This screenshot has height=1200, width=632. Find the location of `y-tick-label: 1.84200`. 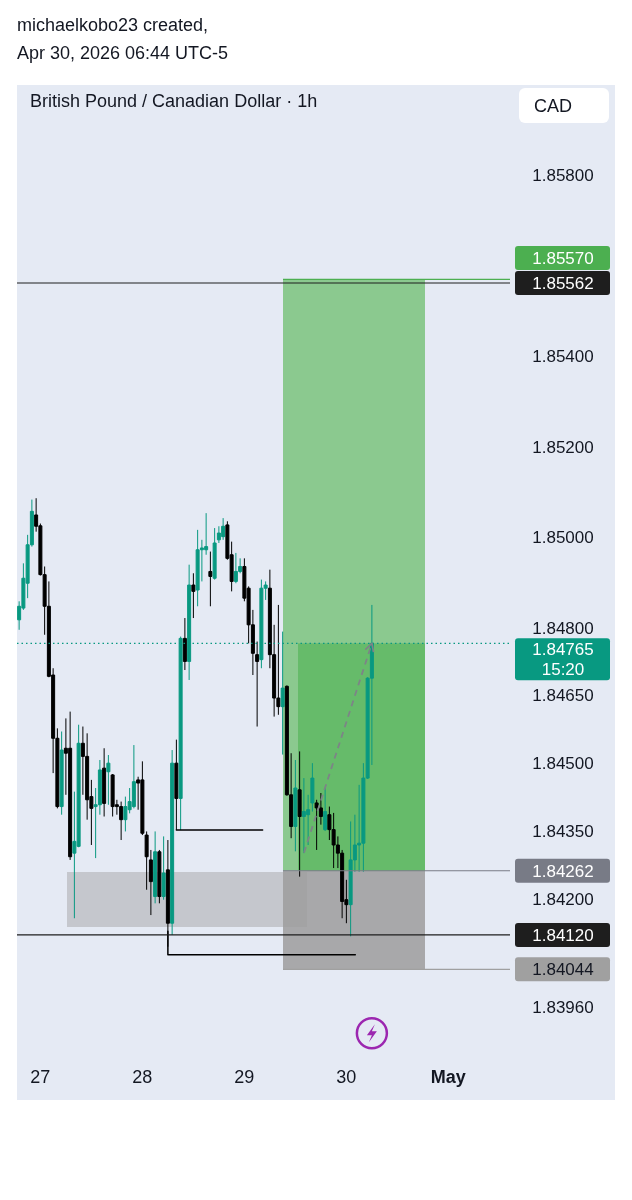

y-tick-label: 1.84200 is located at coordinates (563, 899).